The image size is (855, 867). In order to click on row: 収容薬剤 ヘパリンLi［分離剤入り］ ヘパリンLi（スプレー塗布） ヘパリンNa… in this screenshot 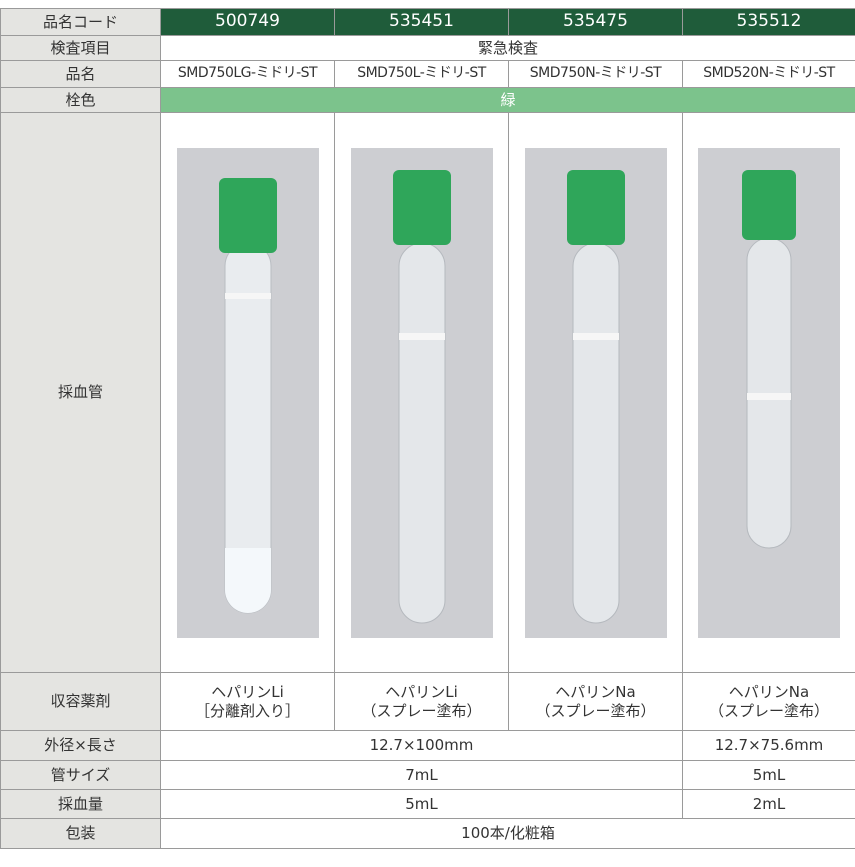, I will do `click(428, 702)`.